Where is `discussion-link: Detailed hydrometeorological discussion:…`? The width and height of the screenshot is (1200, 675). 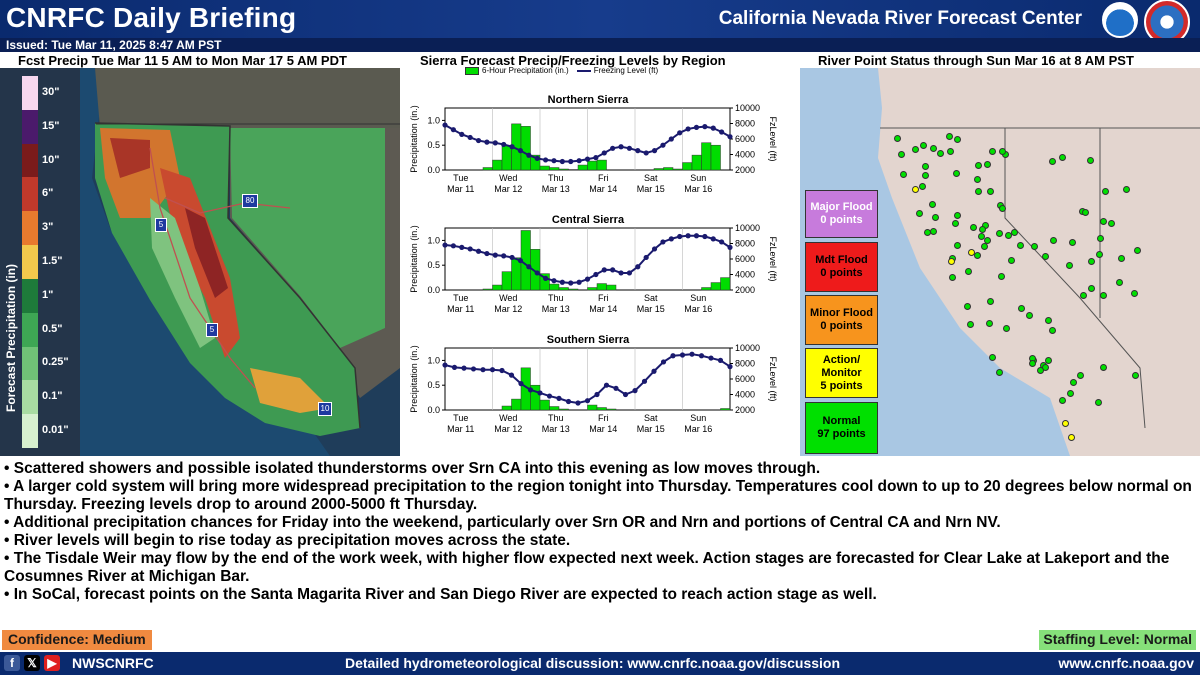
discussion-link: Detailed hydrometeorological discussion:… is located at coordinates (593, 663).